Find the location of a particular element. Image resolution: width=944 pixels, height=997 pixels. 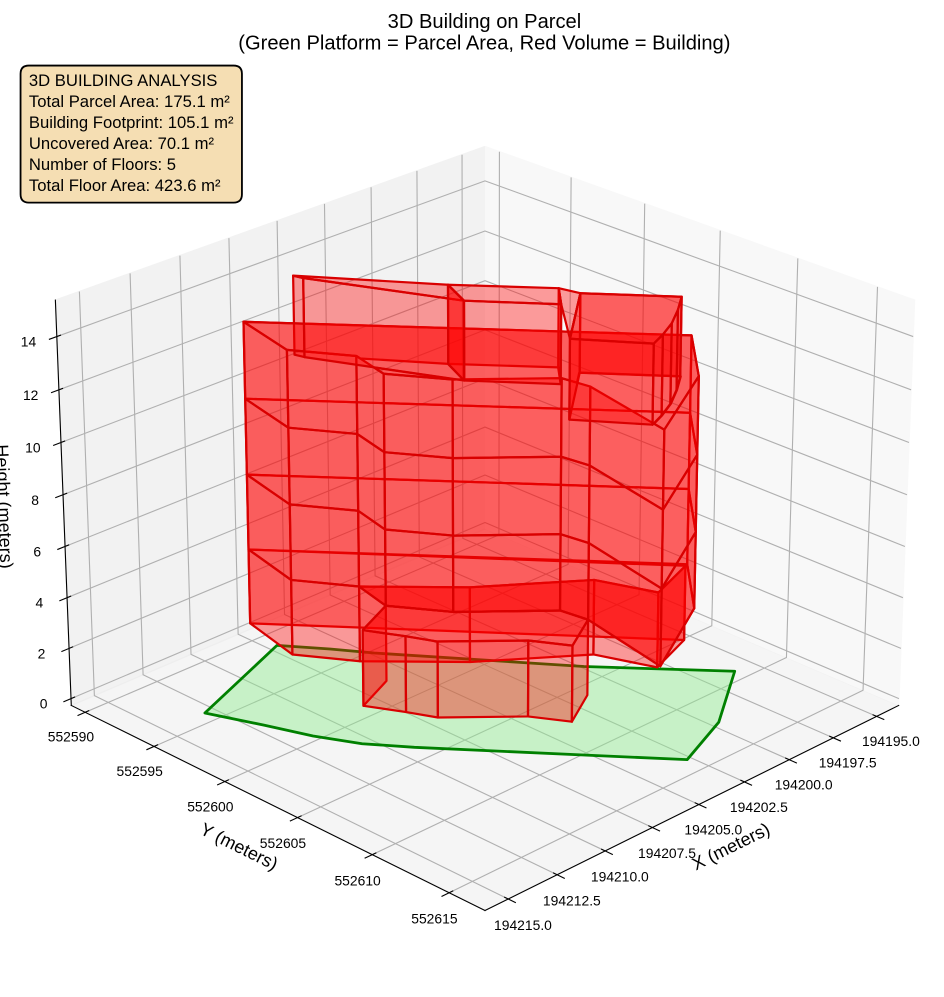

svg-text: 3D Building on Parcel is located at coordinates (485, 22).